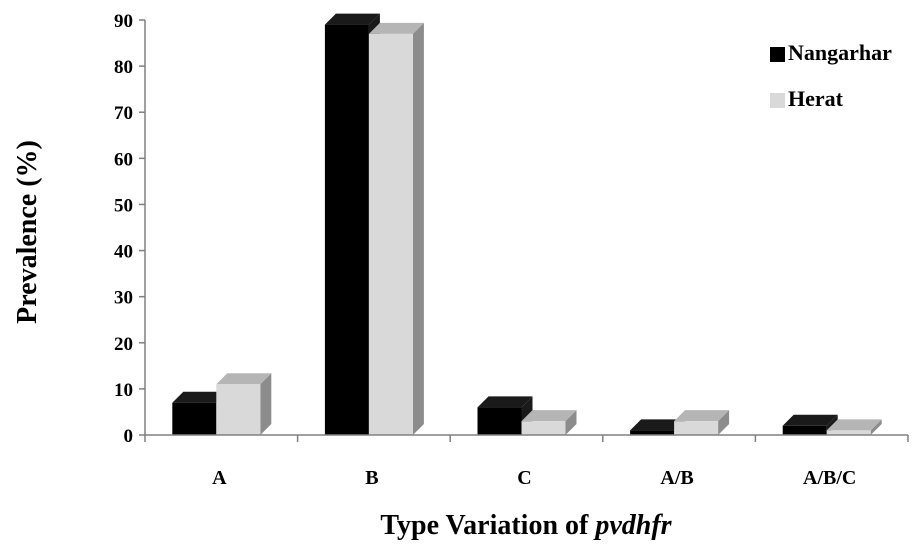 The width and height of the screenshot is (922, 548). Describe the element at coordinates (524, 478) in the screenshot. I see `category-label: C` at that location.